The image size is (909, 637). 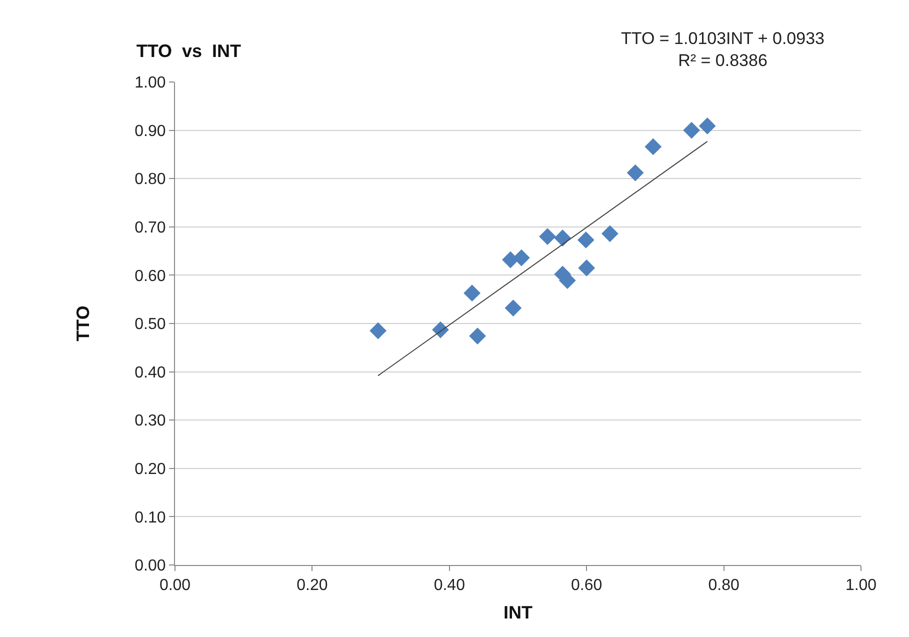 I want to click on x-axis-title: INT, so click(x=518, y=612).